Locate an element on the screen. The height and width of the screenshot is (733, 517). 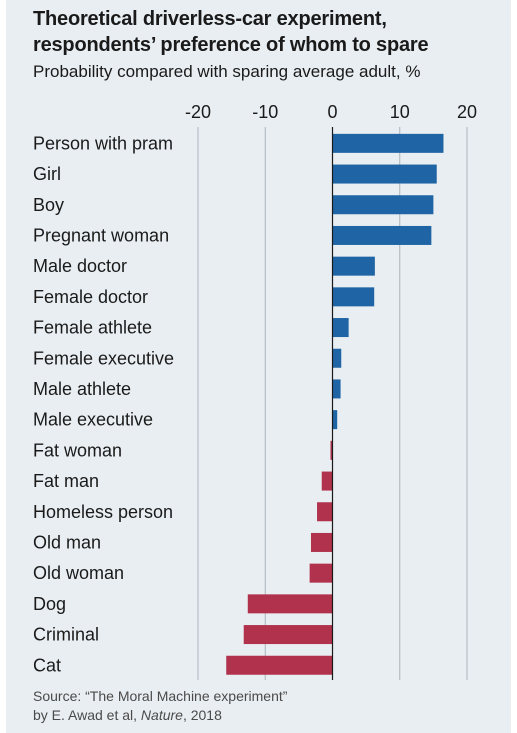
category-label: Criminal is located at coordinates (66, 635).